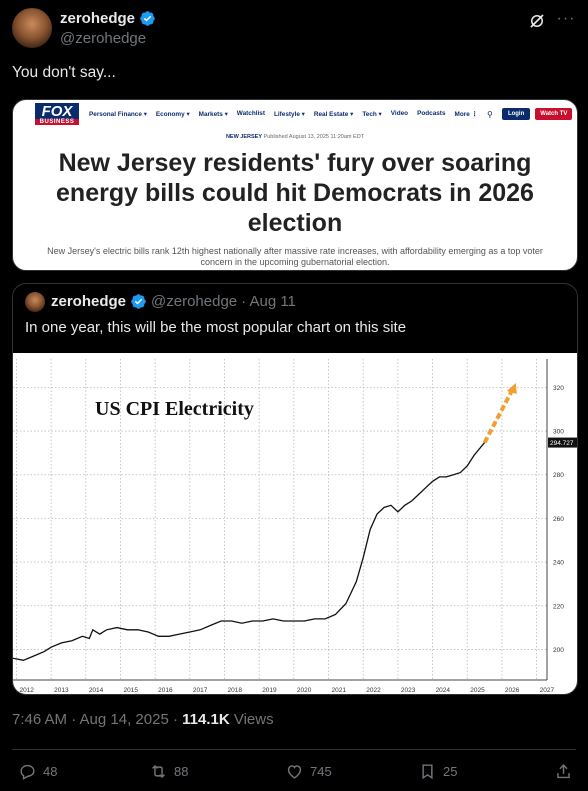 The image size is (588, 791). What do you see at coordinates (427, 772) in the screenshot?
I see `bookmark-icon` at bounding box center [427, 772].